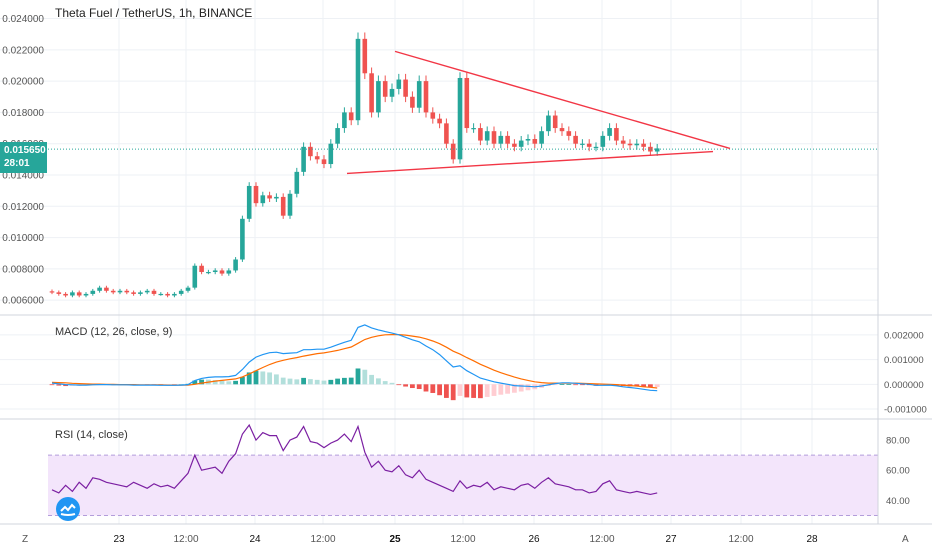 The image size is (932, 550). What do you see at coordinates (91, 435) in the screenshot?
I see `rsi-legend: RSI (14, close)` at bounding box center [91, 435].